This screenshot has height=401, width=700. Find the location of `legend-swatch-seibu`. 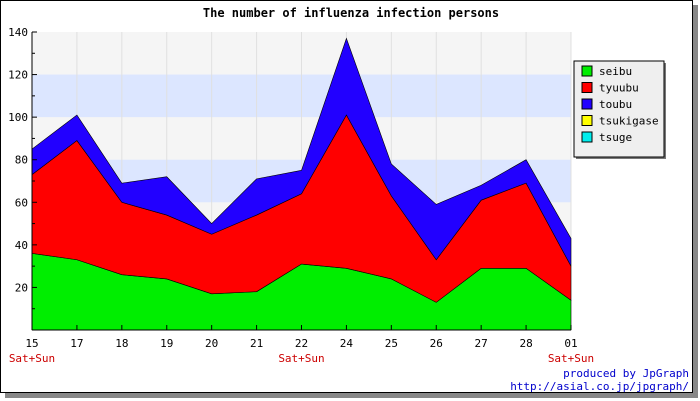

legend-swatch-seibu is located at coordinates (587, 71).